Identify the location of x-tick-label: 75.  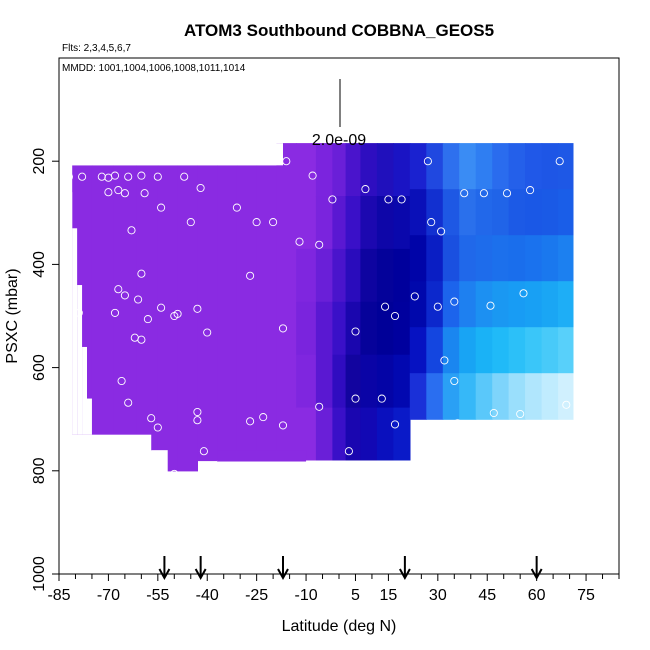
(586, 595).